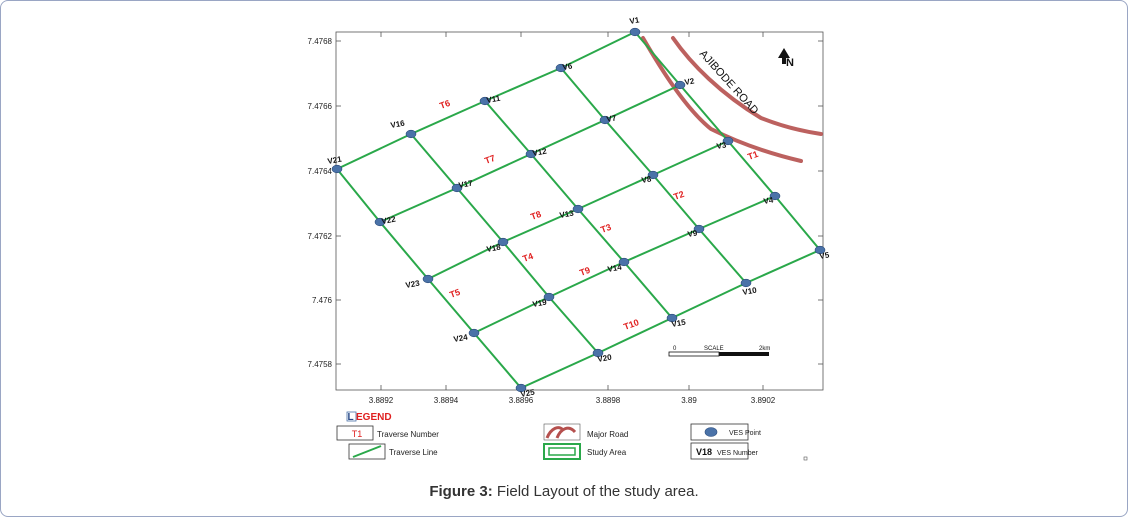 The height and width of the screenshot is (517, 1128). Describe the element at coordinates (413, 284) in the screenshot. I see `ves-label: V23` at that location.